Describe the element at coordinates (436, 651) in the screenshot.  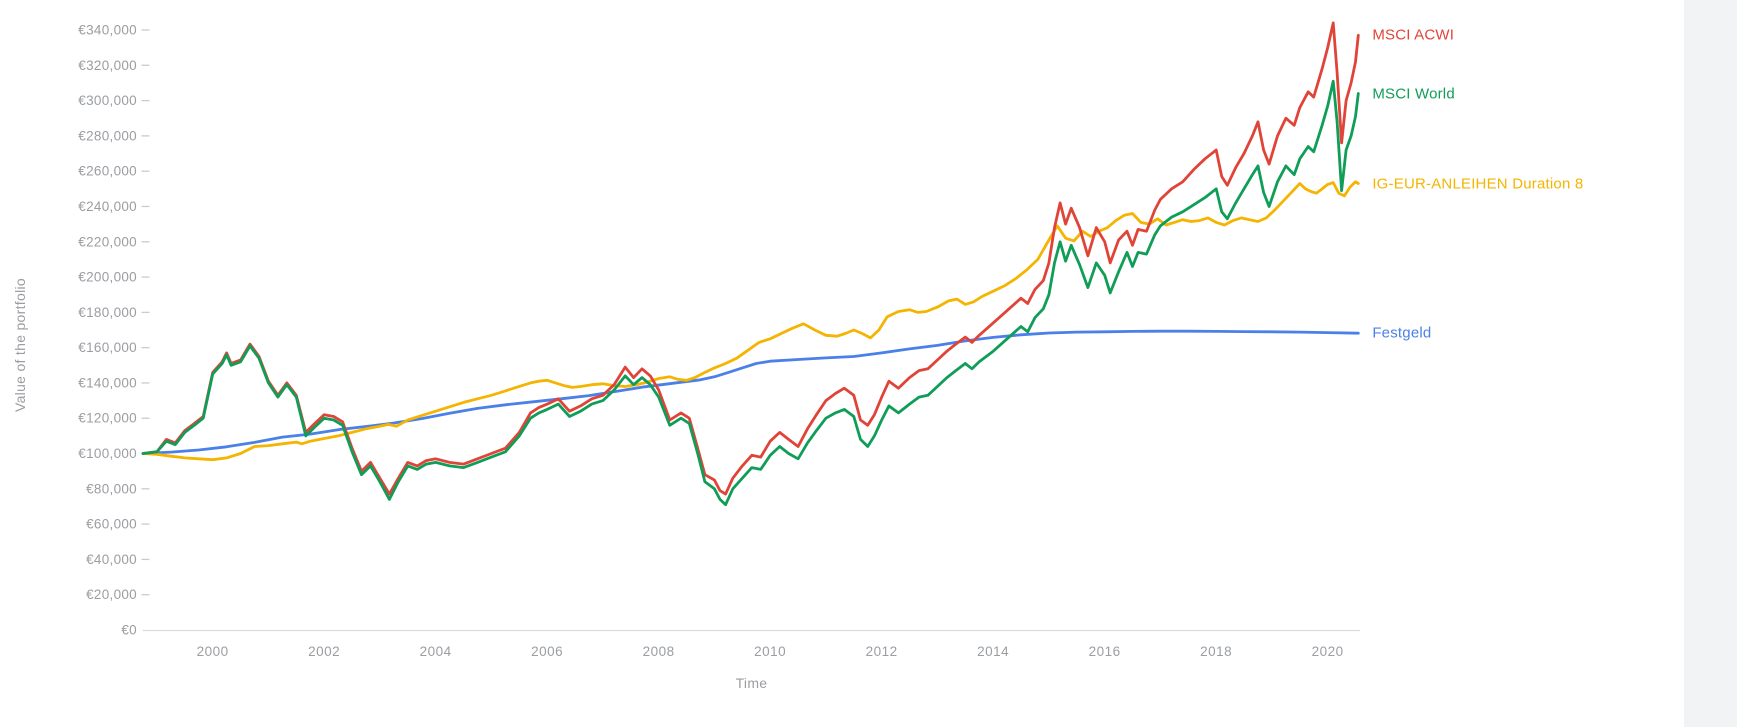
I see `svg-text: 2004` at that location.